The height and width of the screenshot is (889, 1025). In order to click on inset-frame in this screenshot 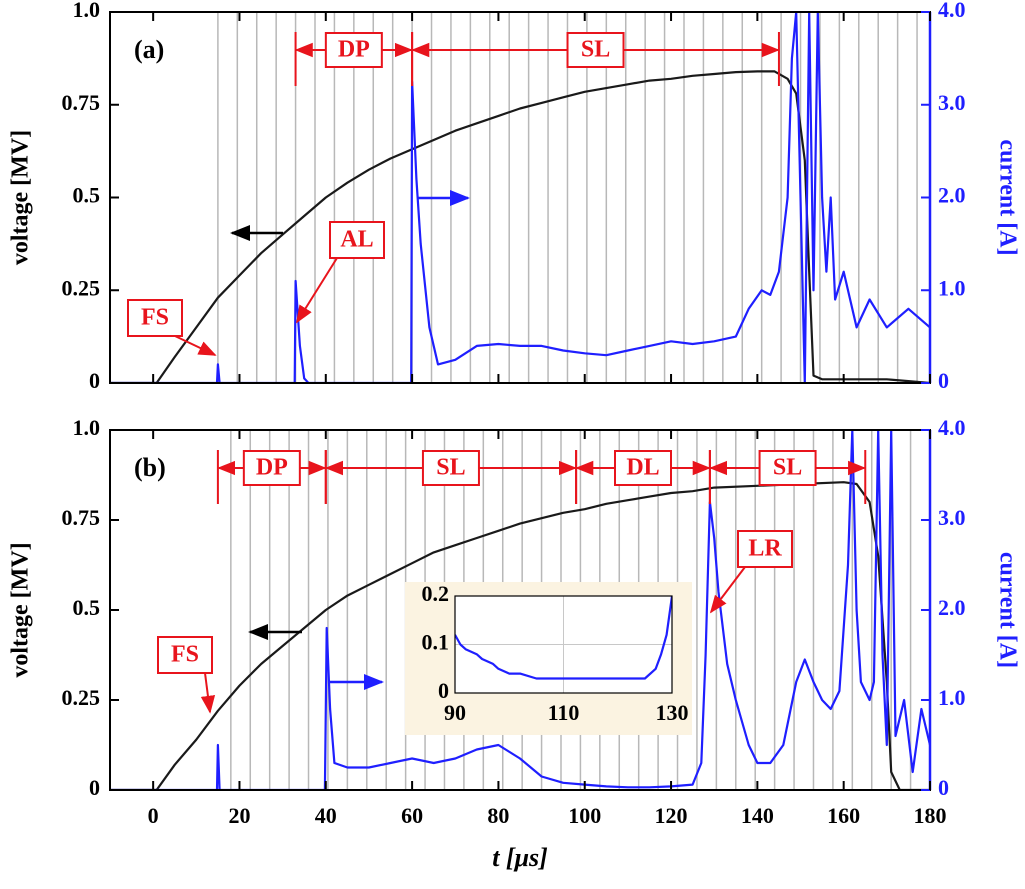, I will do `click(563, 644)`.